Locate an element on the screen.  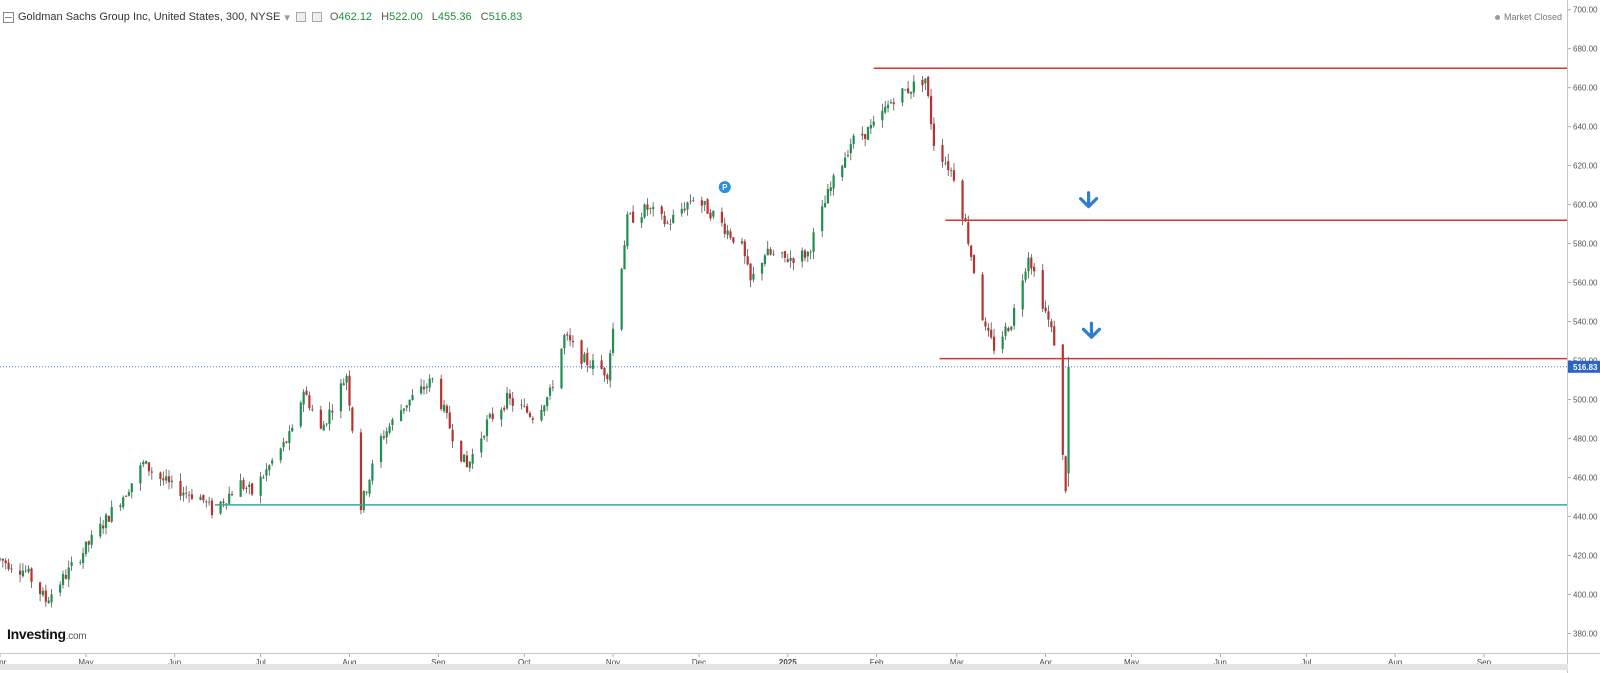
x-tick-label: Dec is located at coordinates (699, 662).